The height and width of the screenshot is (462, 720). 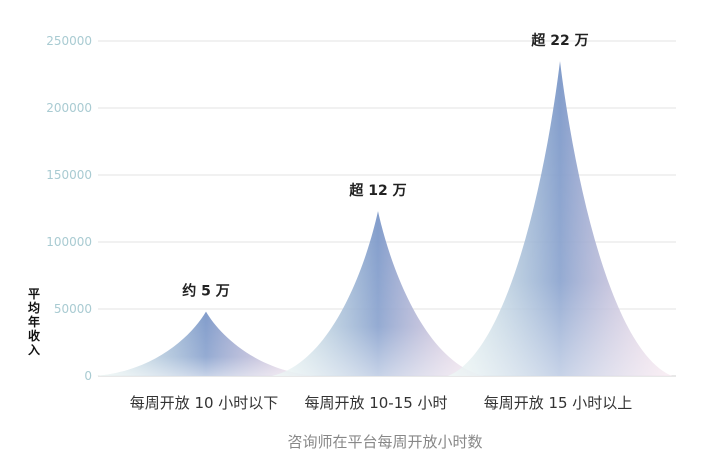 I want to click on y-axis-title: 平均年收入, so click(x=34, y=322).